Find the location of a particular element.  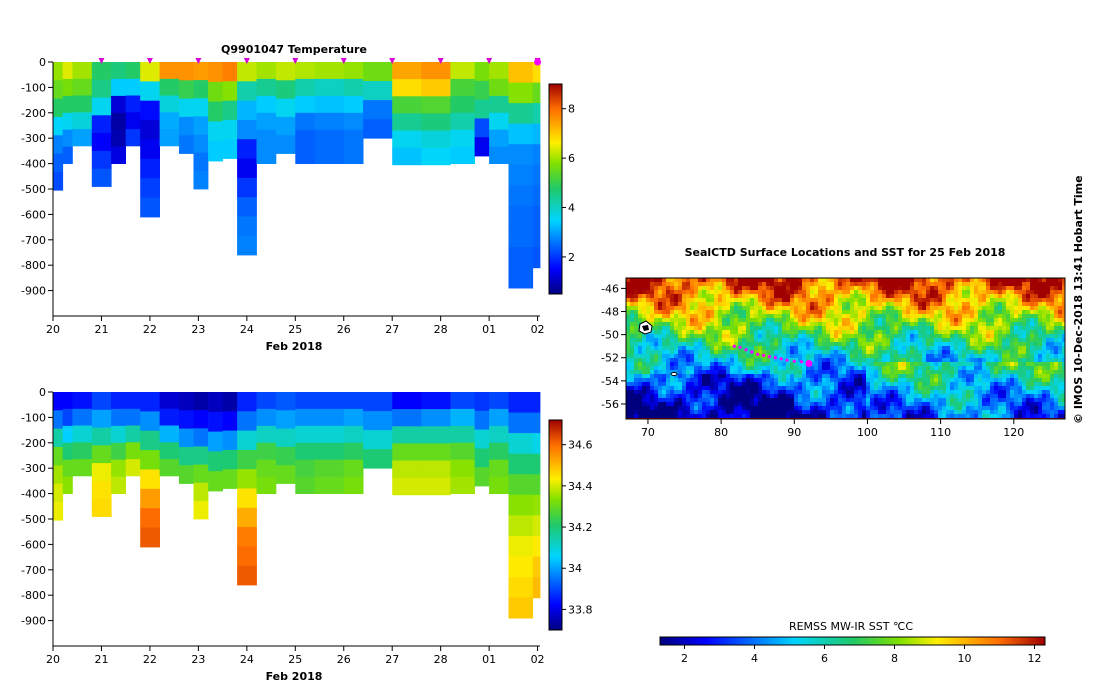

lat-tick-label: -46 is located at coordinates (610, 288).